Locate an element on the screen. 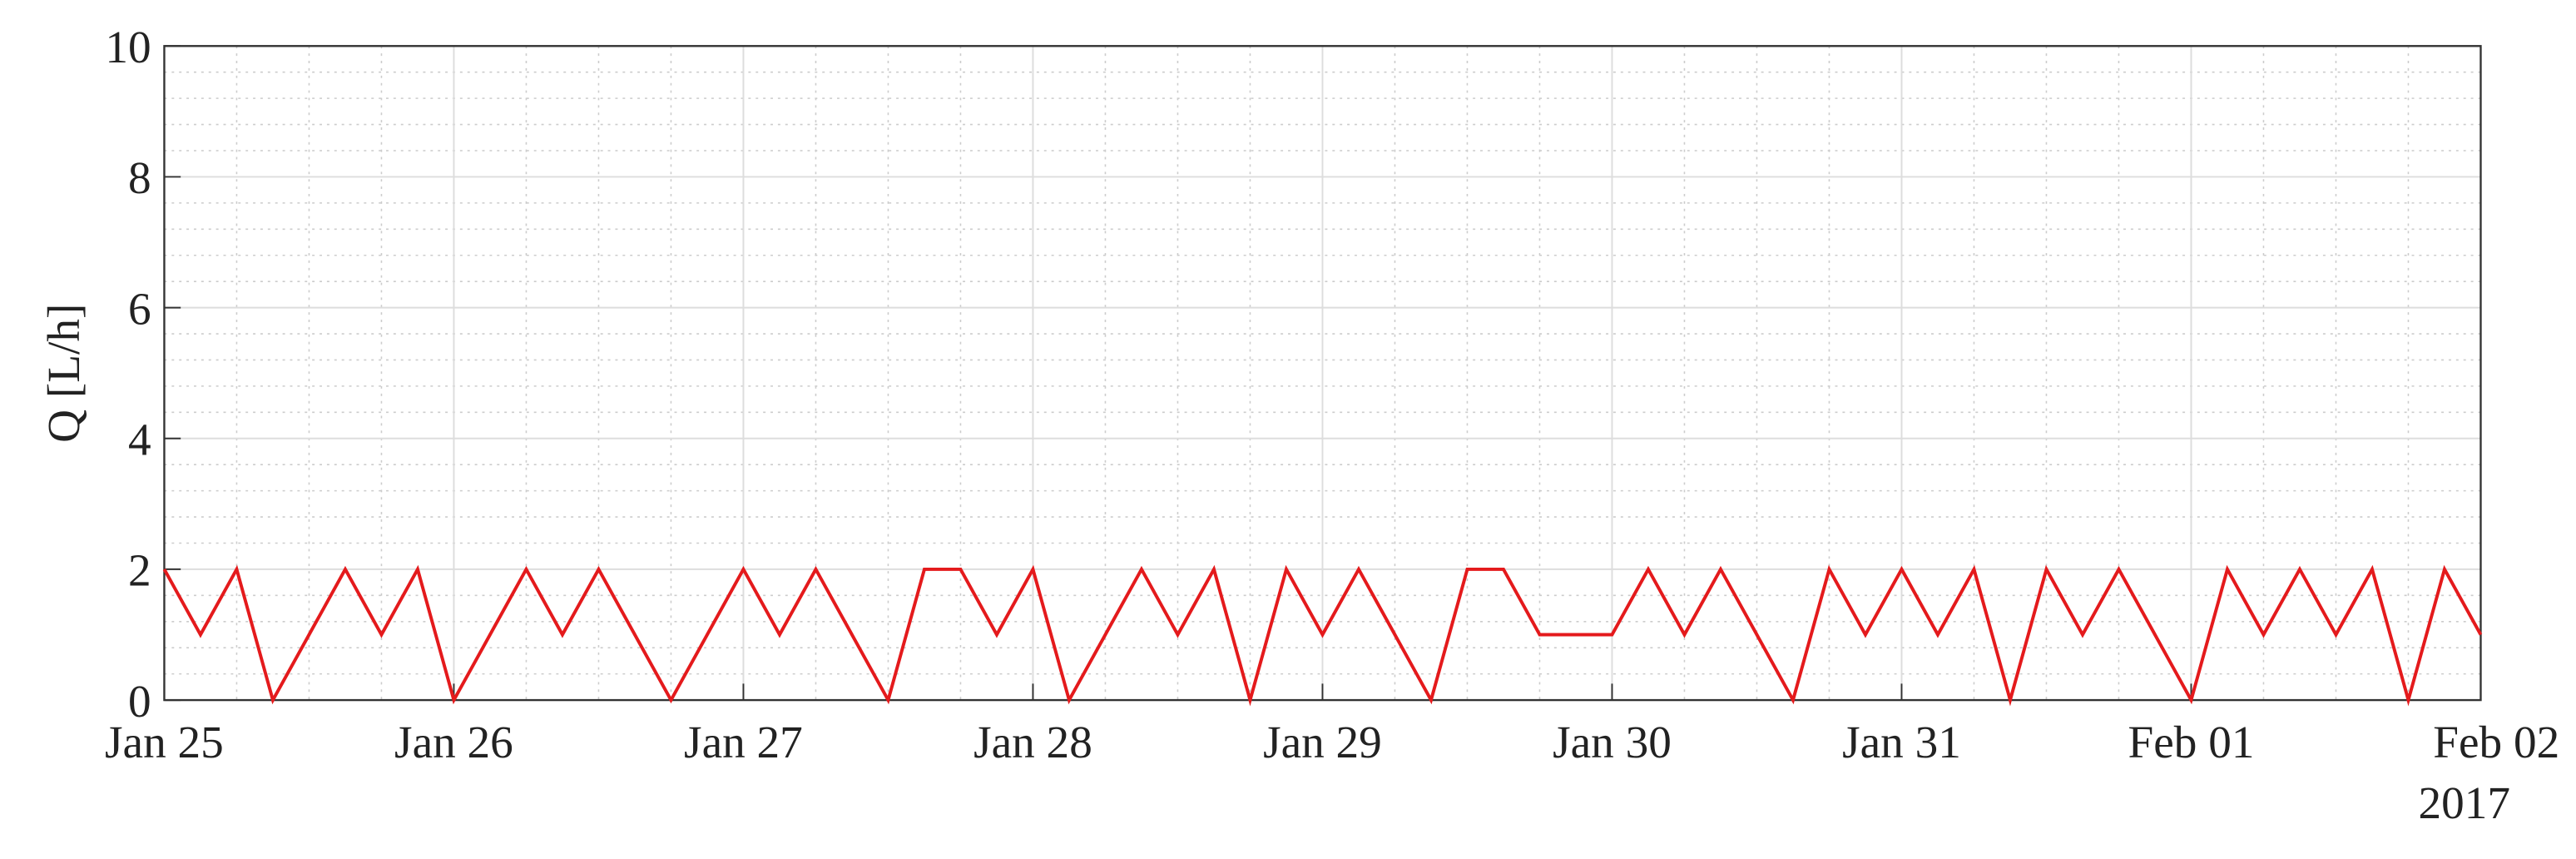 The width and height of the screenshot is (2576, 859). x-tick-label: Feb 01 is located at coordinates (2191, 742).